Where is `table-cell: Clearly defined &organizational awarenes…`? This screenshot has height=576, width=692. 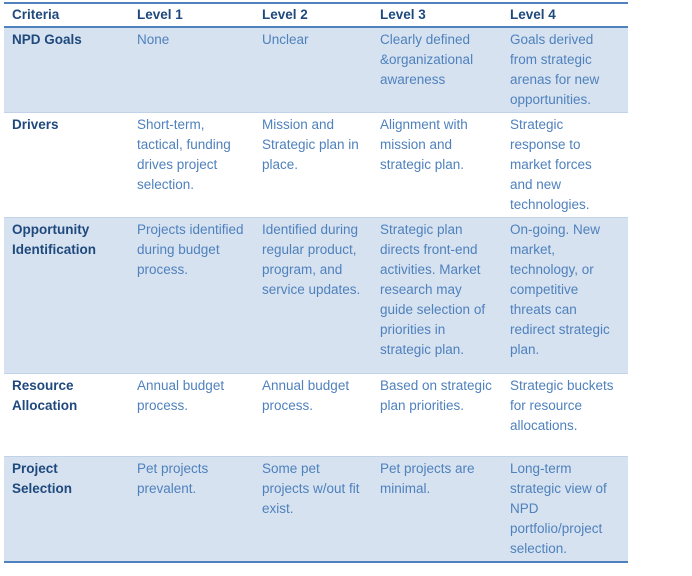 table-cell: Clearly defined &organizational awarenes… is located at coordinates (427, 59).